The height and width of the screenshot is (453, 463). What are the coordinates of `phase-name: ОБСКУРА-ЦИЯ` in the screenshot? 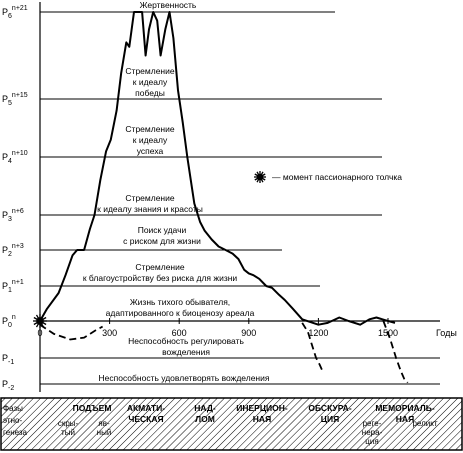 It's located at (329, 413).